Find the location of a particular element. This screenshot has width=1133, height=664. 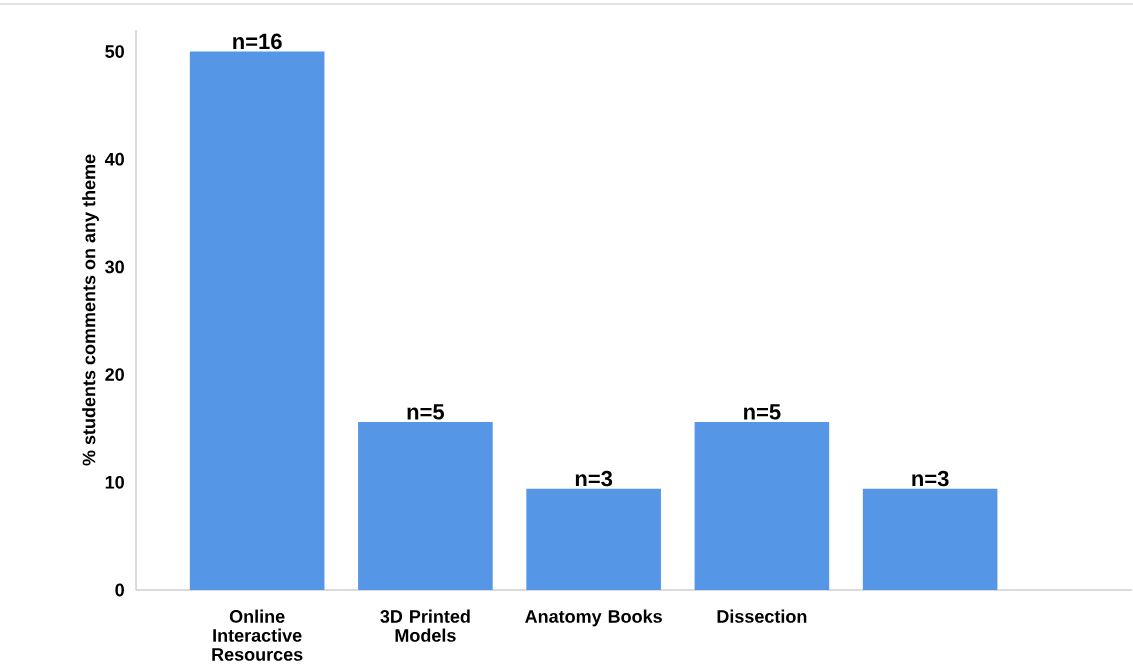

y-tick-label: 0 is located at coordinates (119, 590).